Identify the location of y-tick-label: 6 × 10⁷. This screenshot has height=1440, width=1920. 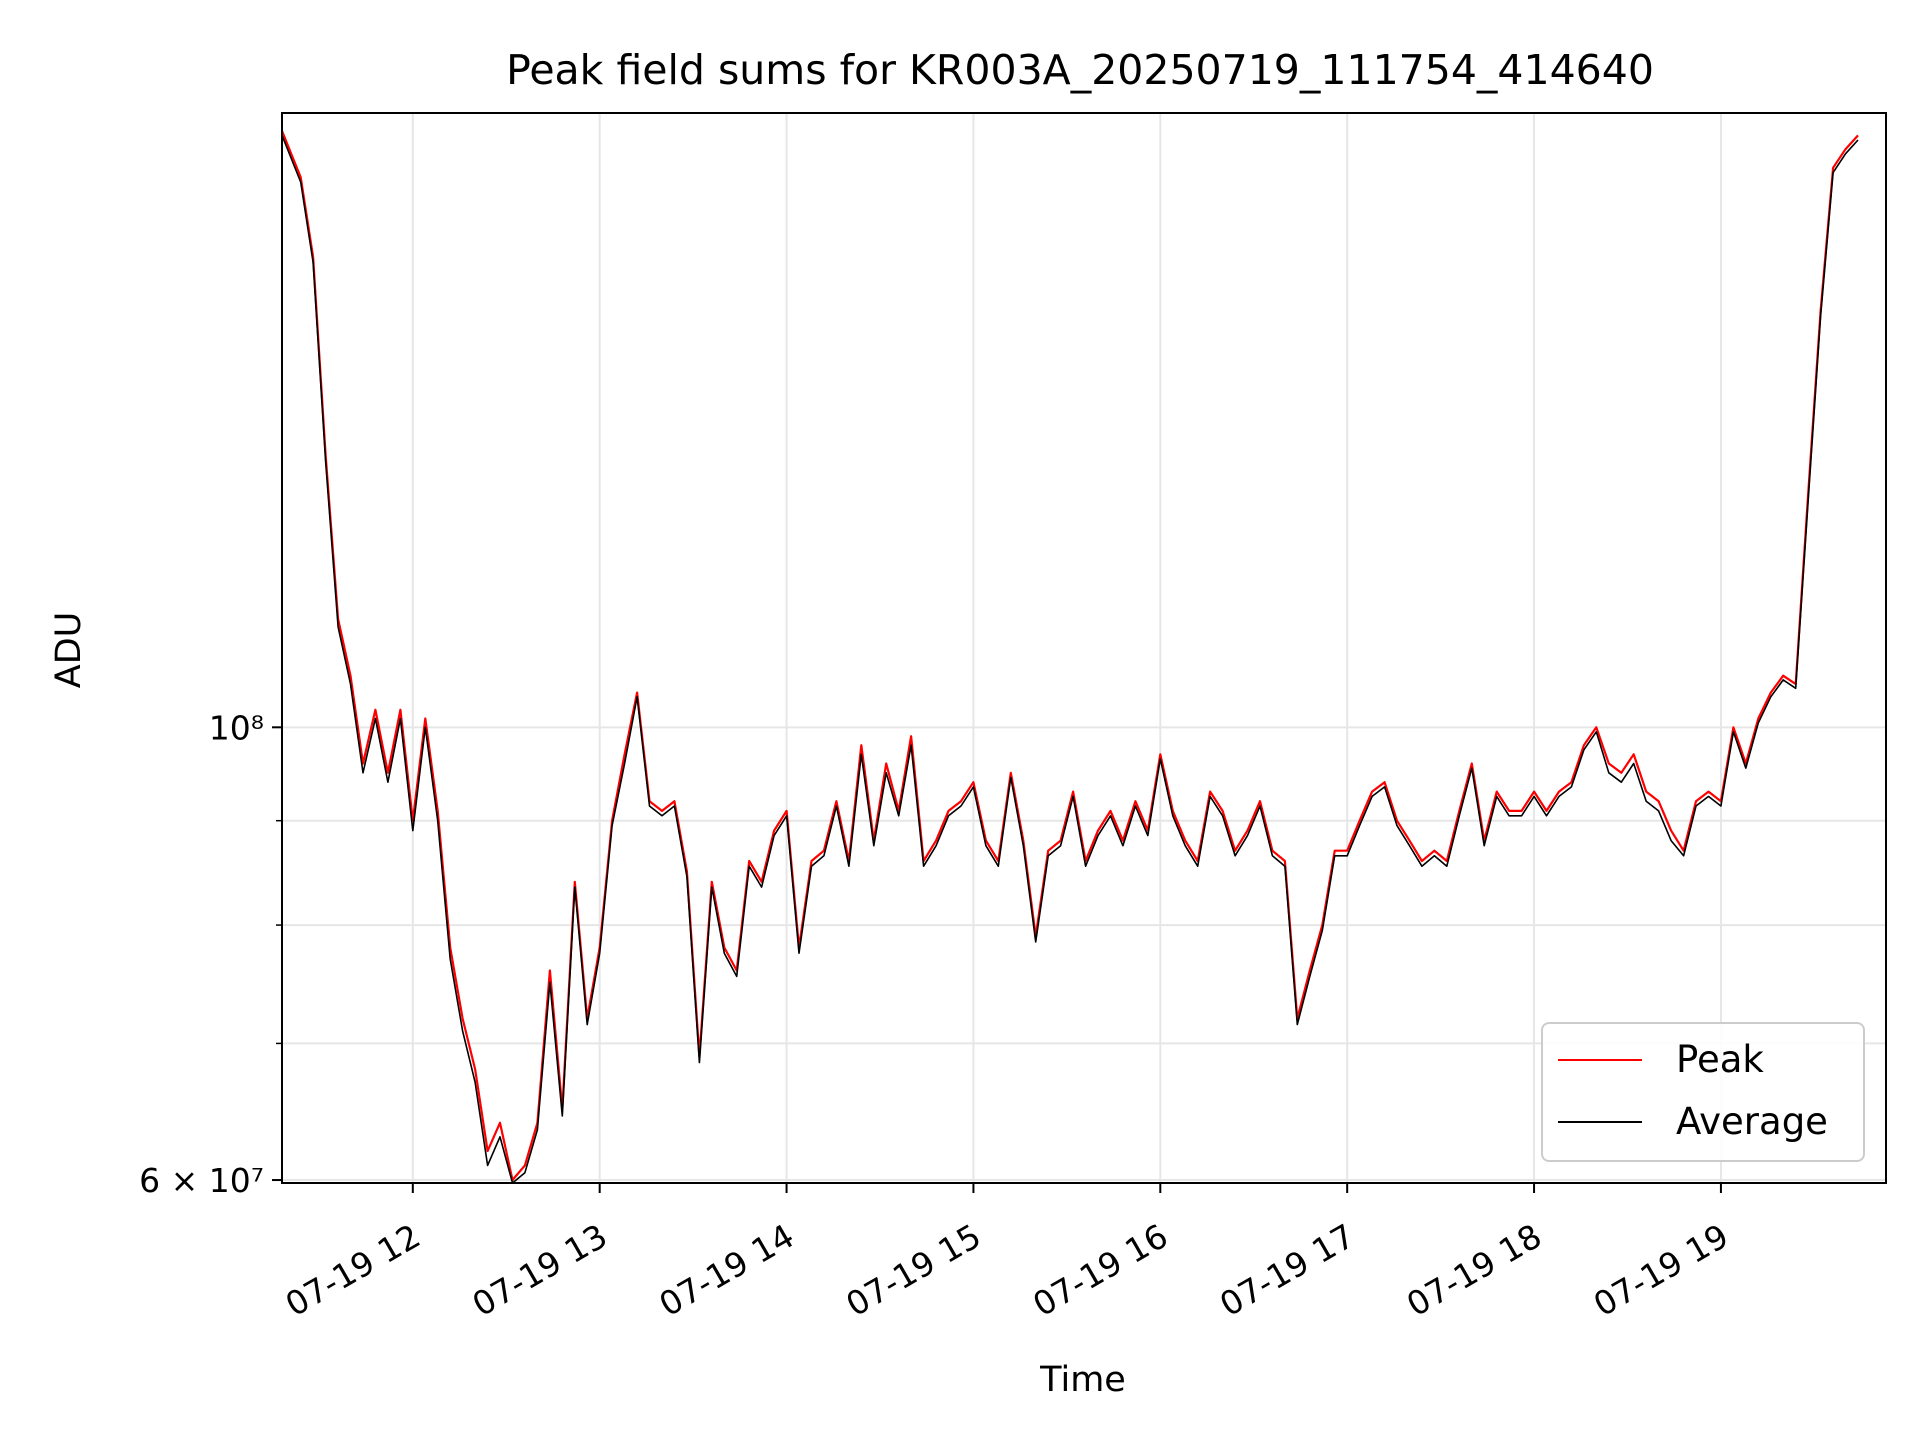
(201, 1180).